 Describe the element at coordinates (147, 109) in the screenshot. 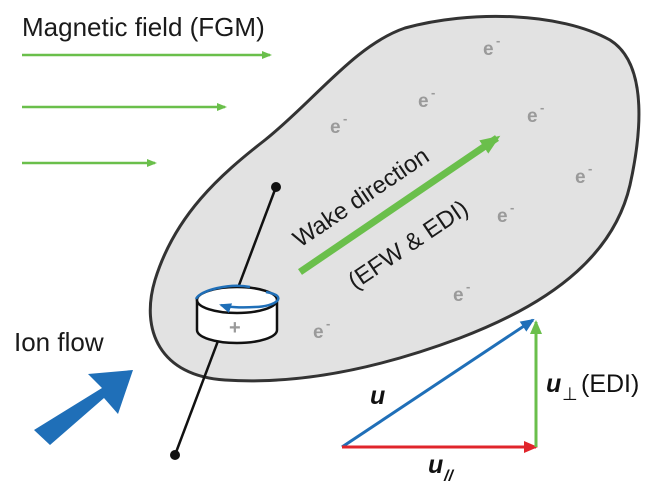

I see `magnetic-field-arrows` at that location.